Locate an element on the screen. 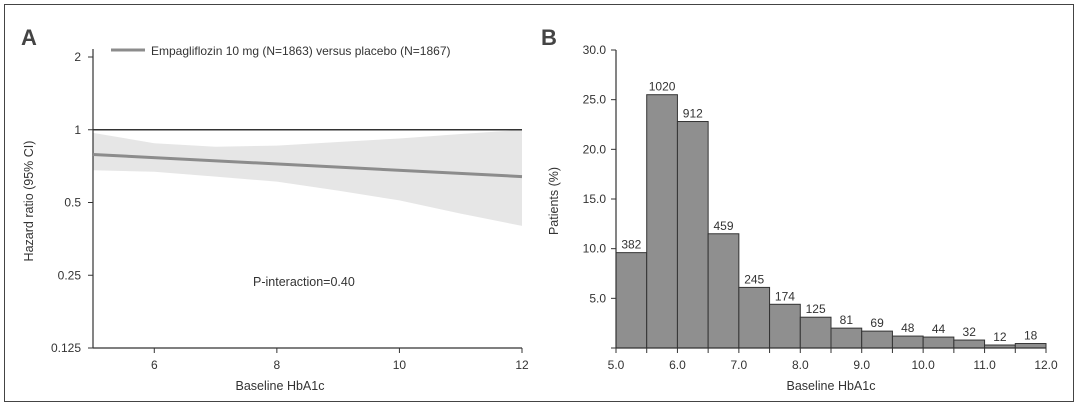 The width and height of the screenshot is (1080, 409). y-tick-label: 5.0 is located at coordinates (597, 298).